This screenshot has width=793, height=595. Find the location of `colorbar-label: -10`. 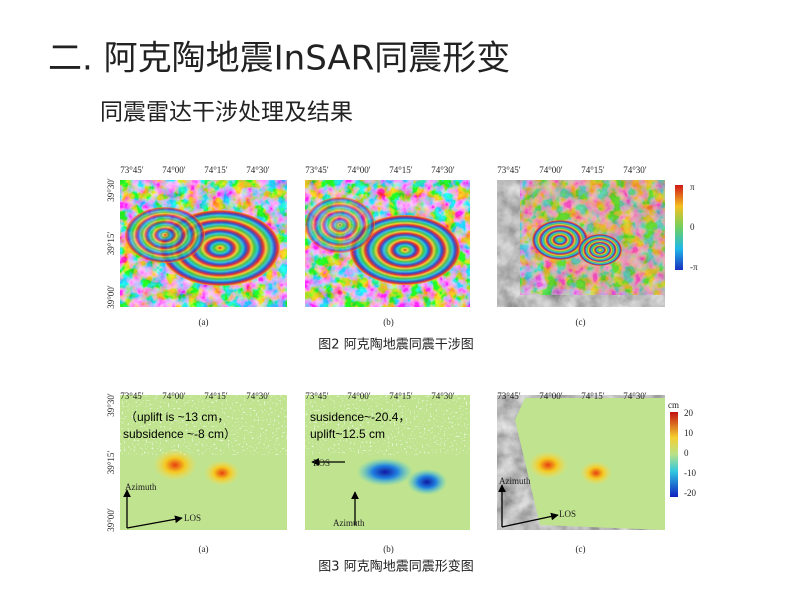

colorbar-label: -10 is located at coordinates (690, 473).